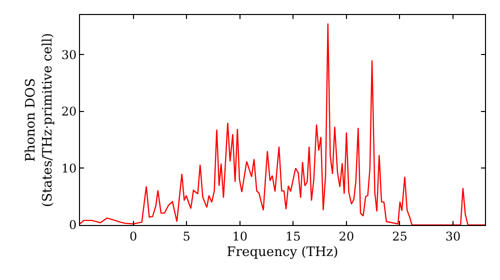  What do you see at coordinates (39, 120) in the screenshot?
I see `y-axis-title: Phonon DOS (States/THz·primitive cell)` at bounding box center [39, 120].